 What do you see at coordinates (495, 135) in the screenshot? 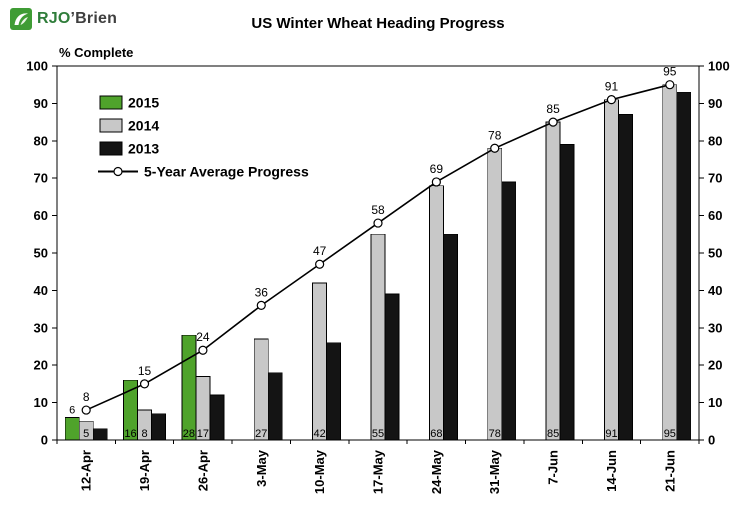
I see `line-label: 78` at bounding box center [495, 135].